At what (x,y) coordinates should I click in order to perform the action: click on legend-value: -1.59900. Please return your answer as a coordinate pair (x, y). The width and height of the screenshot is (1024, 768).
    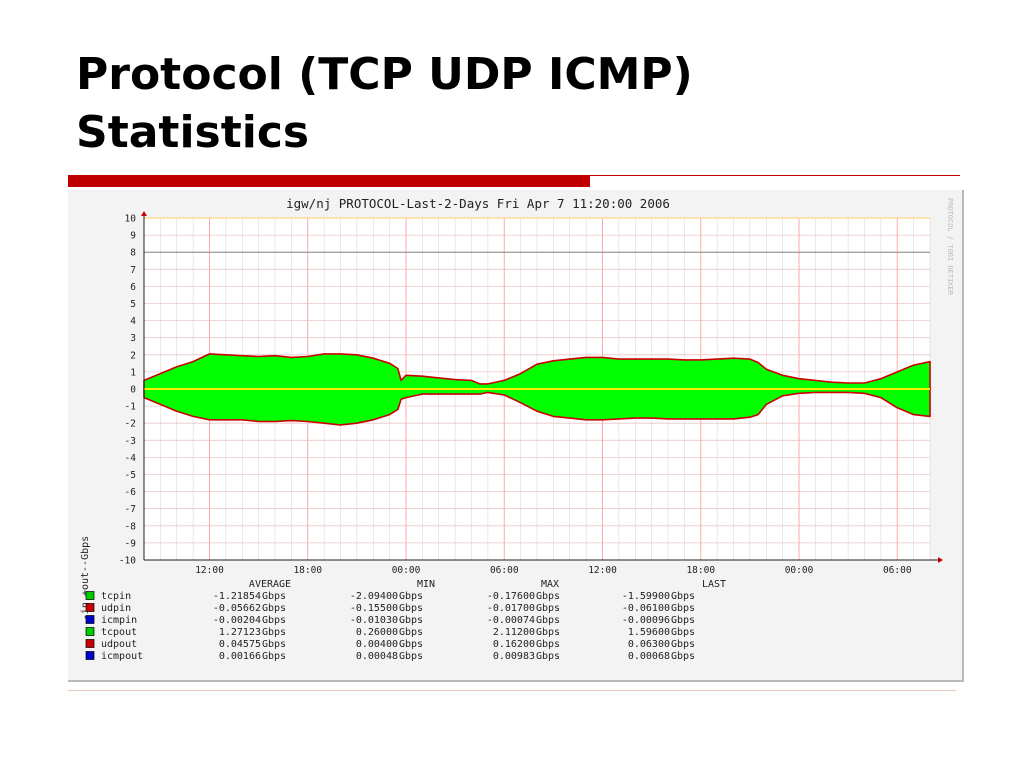
    Looking at the image, I should click on (646, 596).